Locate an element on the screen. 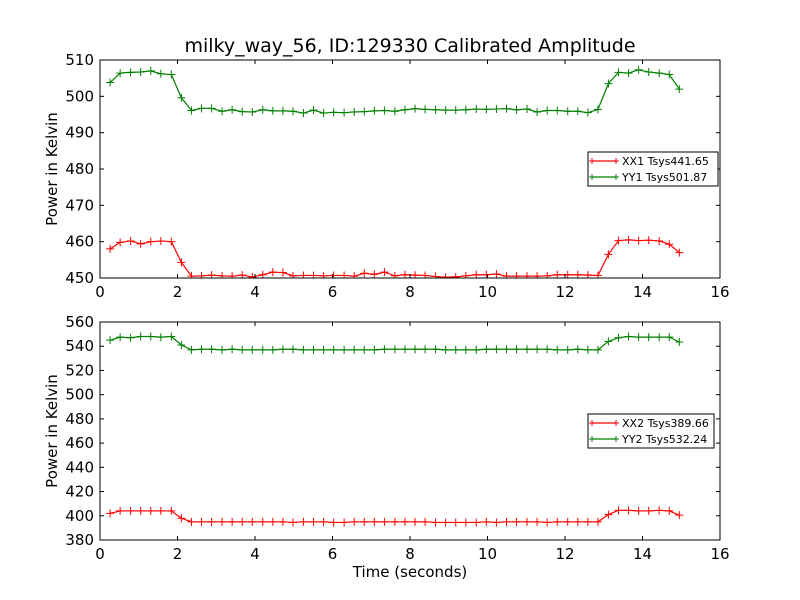  top-y-tick-label: 510 is located at coordinates (79, 60).